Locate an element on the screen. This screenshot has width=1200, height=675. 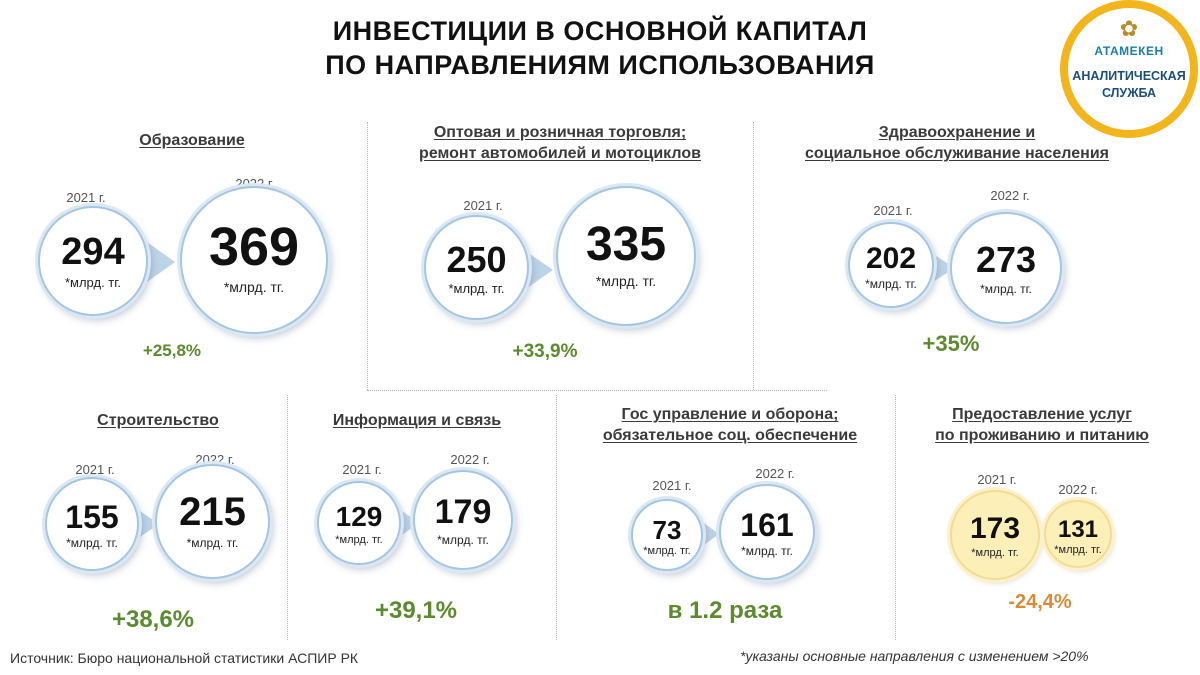
panel-title-line1: Оптовая и розничная торговля; is located at coordinates (560, 132).